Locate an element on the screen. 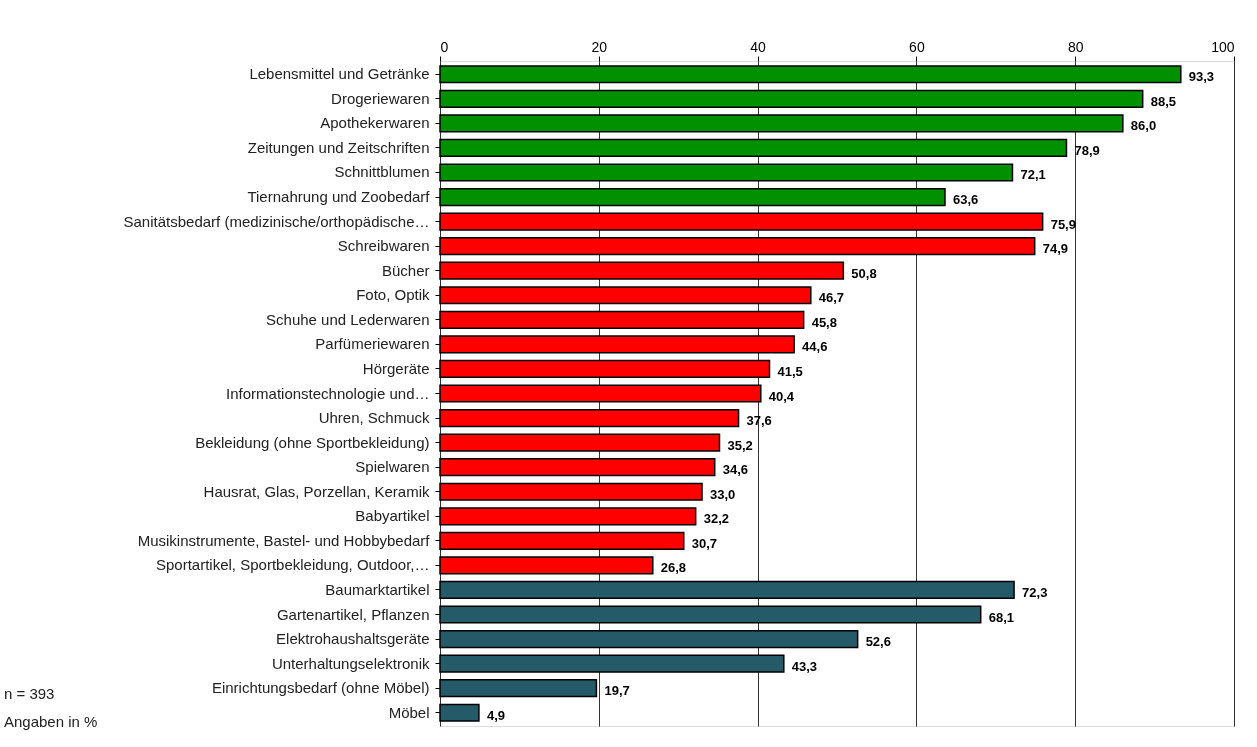  y-tick-label: Foto, Optik is located at coordinates (393, 295).